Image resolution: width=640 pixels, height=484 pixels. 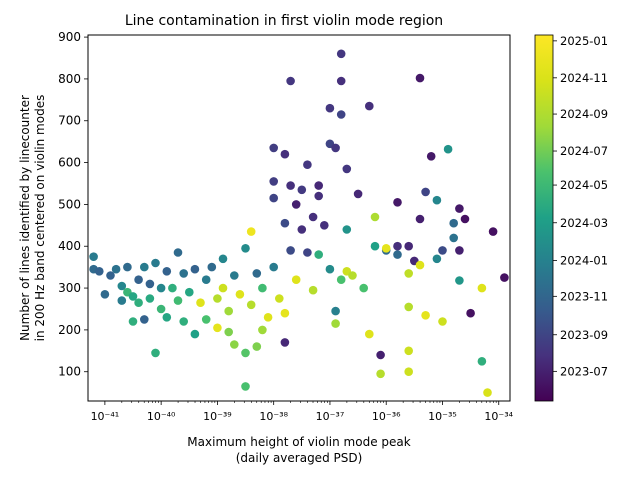 I want to click on y-tick-label-3: 400, so click(x=69, y=246).